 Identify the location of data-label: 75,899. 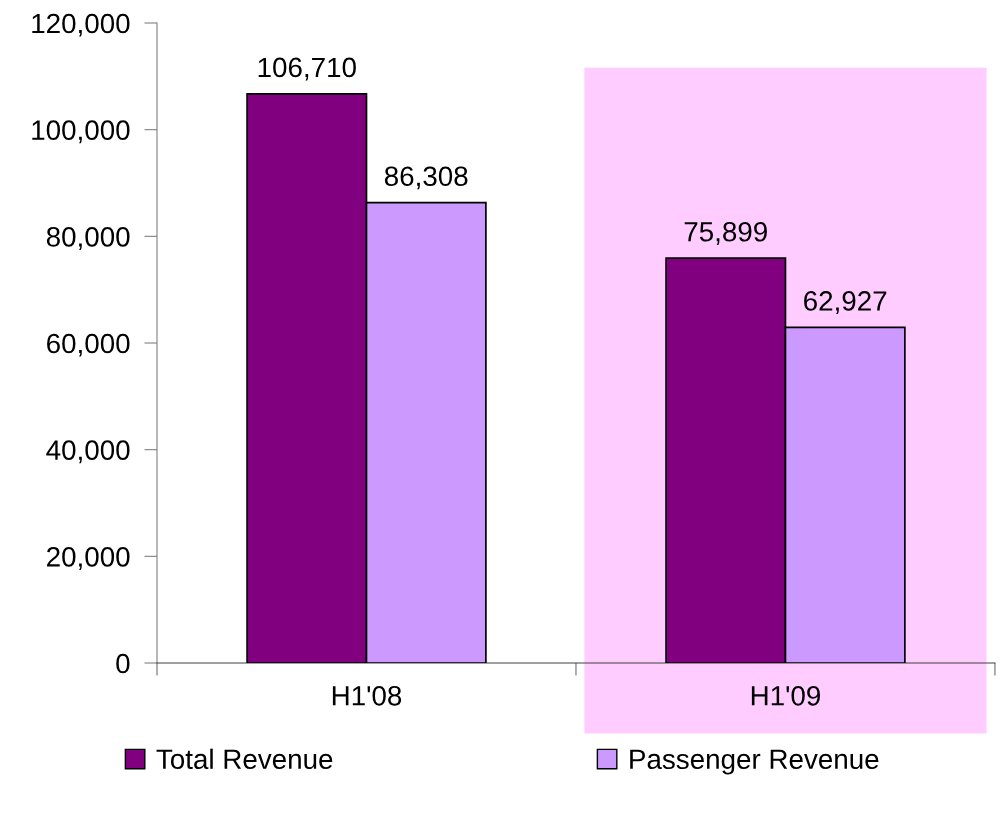
(725, 233).